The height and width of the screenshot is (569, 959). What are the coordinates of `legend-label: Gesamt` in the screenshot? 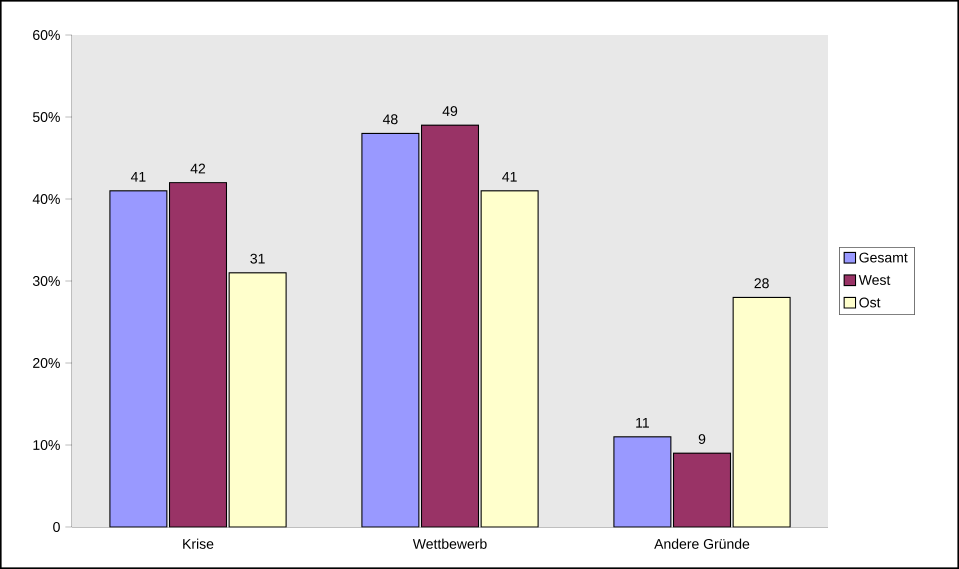 It's located at (883, 257).